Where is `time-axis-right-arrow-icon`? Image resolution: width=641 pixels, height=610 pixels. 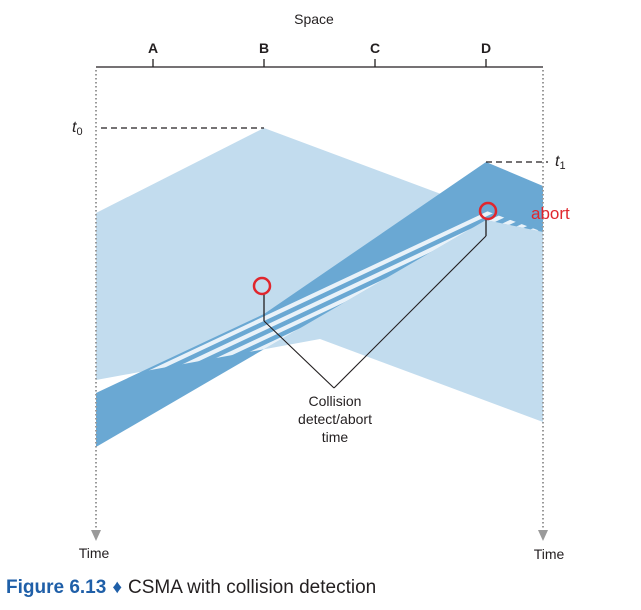
time-axis-right-arrow-icon is located at coordinates (543, 535).